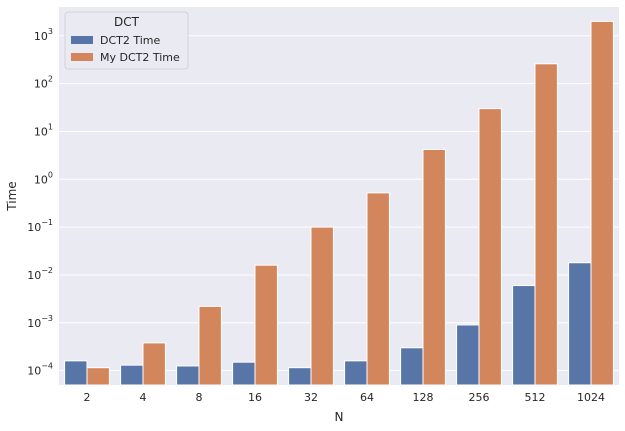  What do you see at coordinates (423, 397) in the screenshot?
I see `x-tick-label: 128` at bounding box center [423, 397].